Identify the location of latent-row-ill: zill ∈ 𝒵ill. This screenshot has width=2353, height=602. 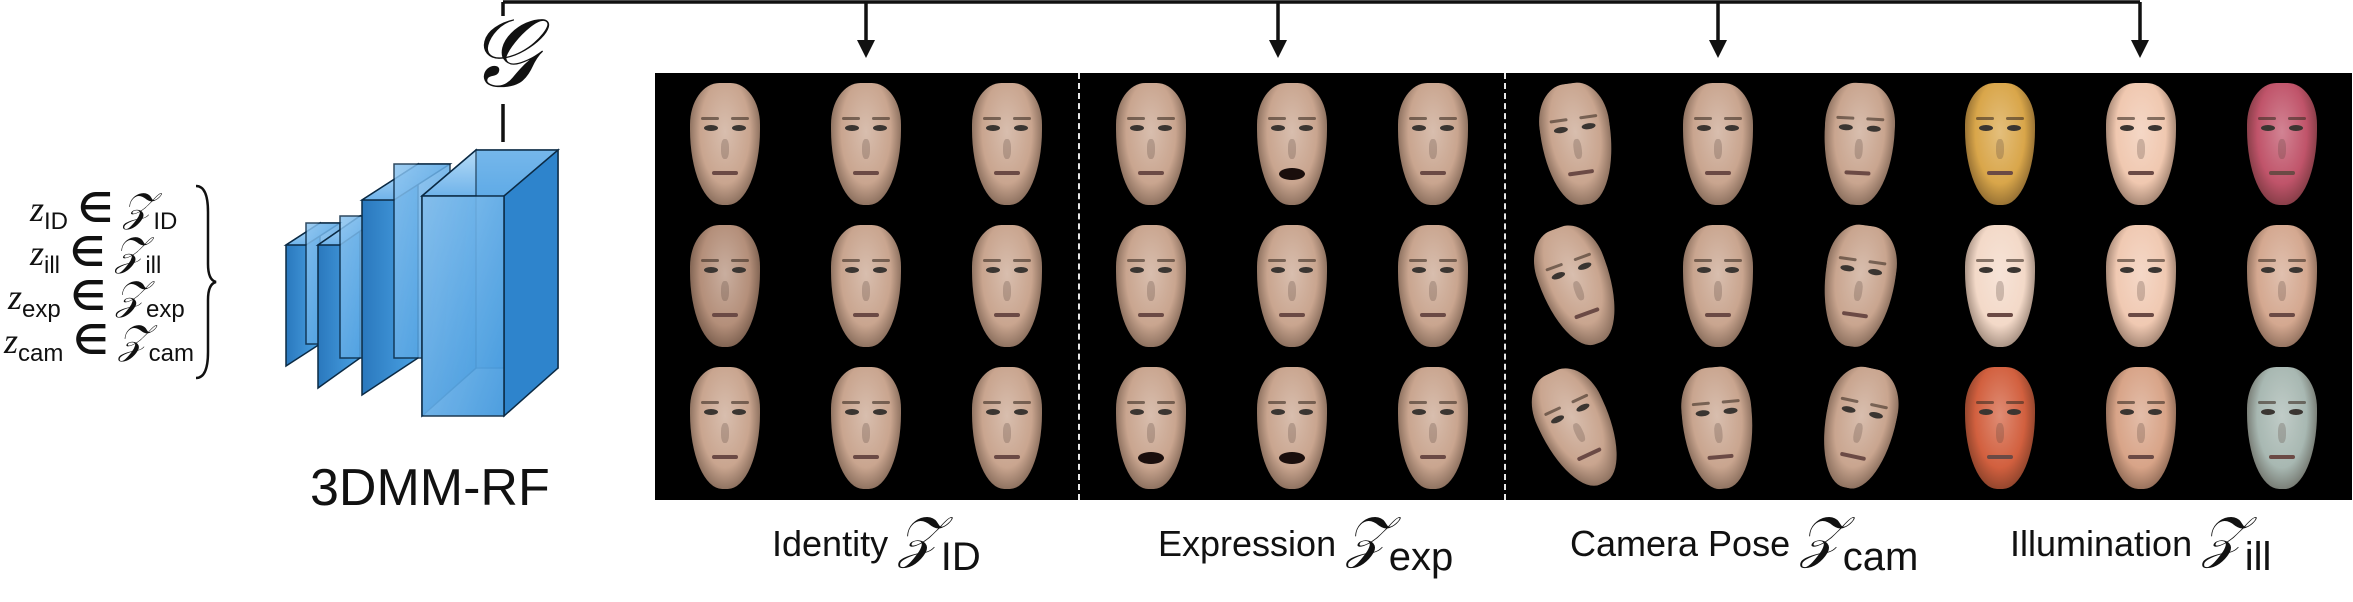
(95, 255).